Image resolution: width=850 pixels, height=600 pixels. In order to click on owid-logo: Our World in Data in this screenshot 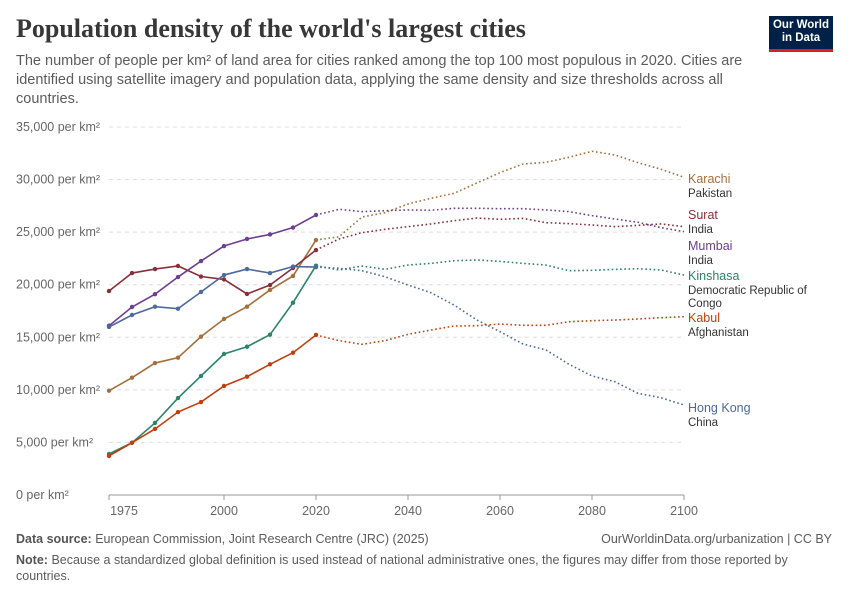, I will do `click(801, 34)`.